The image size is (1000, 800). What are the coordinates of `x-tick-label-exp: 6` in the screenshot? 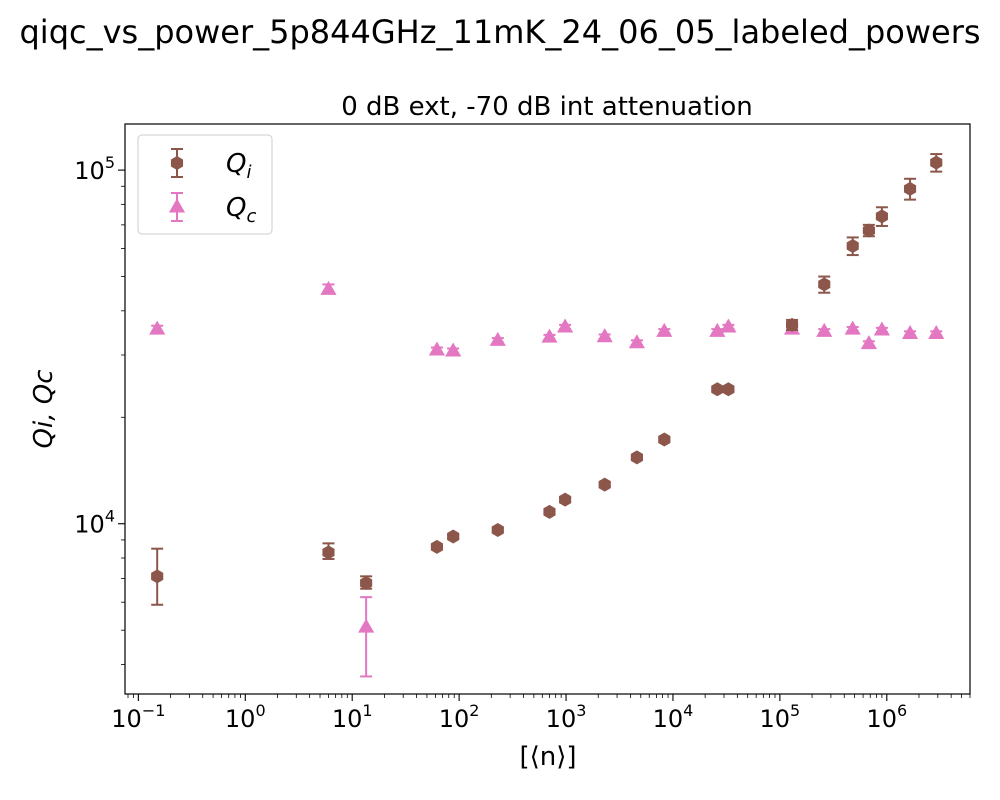 It's located at (902, 710).